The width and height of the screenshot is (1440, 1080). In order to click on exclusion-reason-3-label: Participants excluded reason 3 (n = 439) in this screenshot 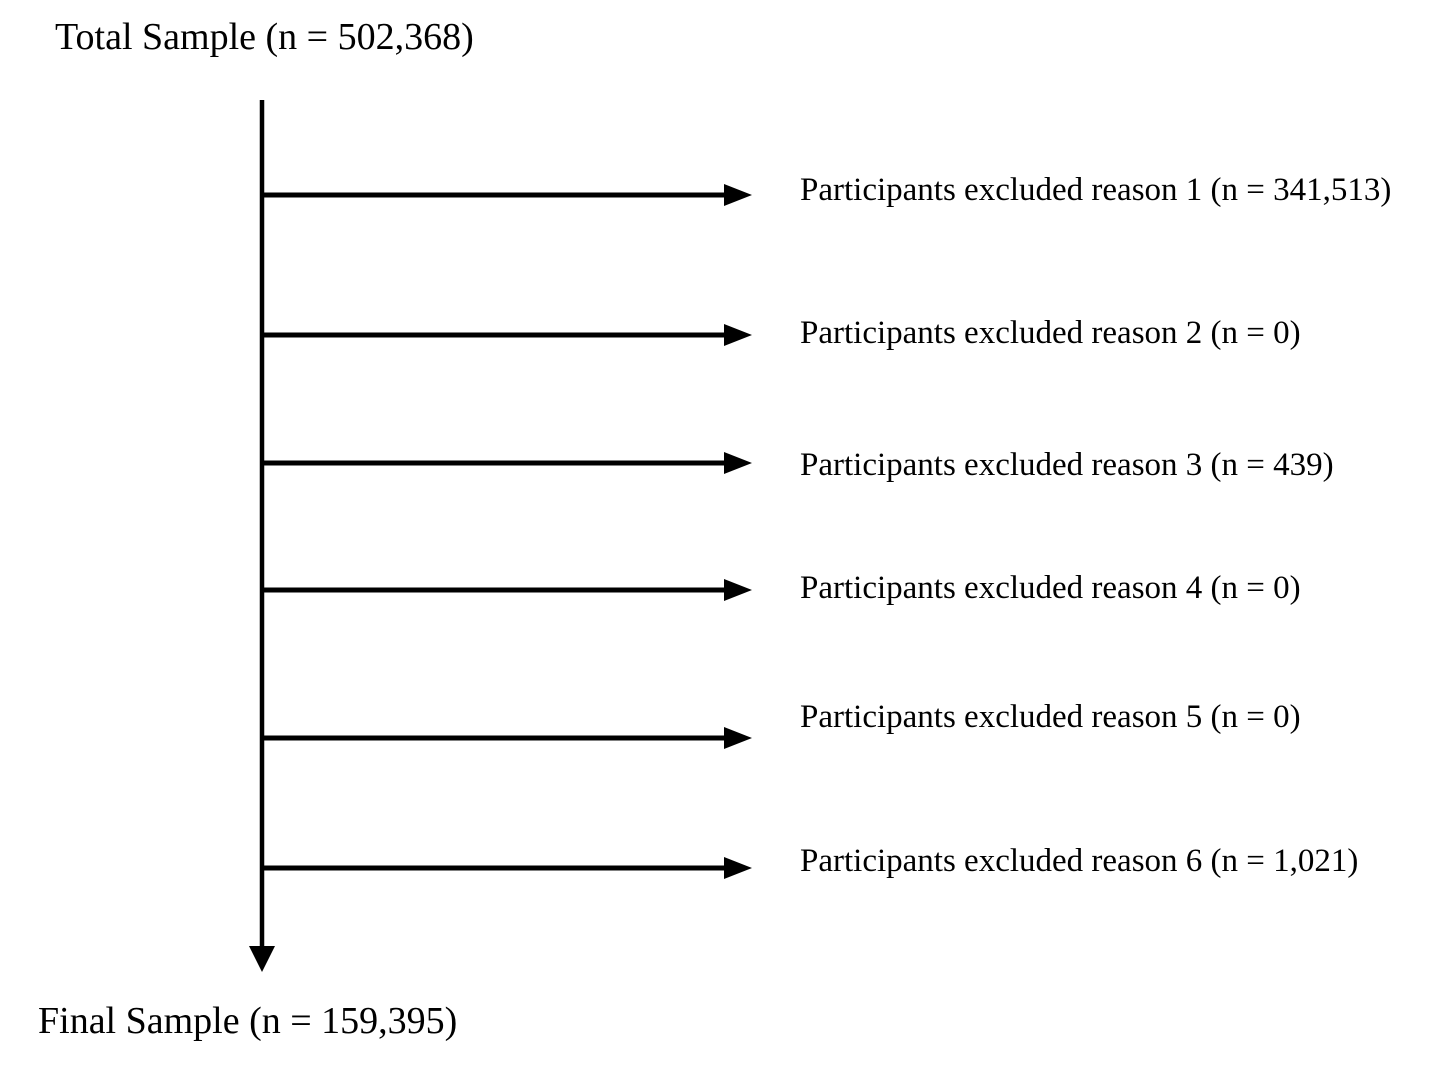, I will do `click(1067, 465)`.